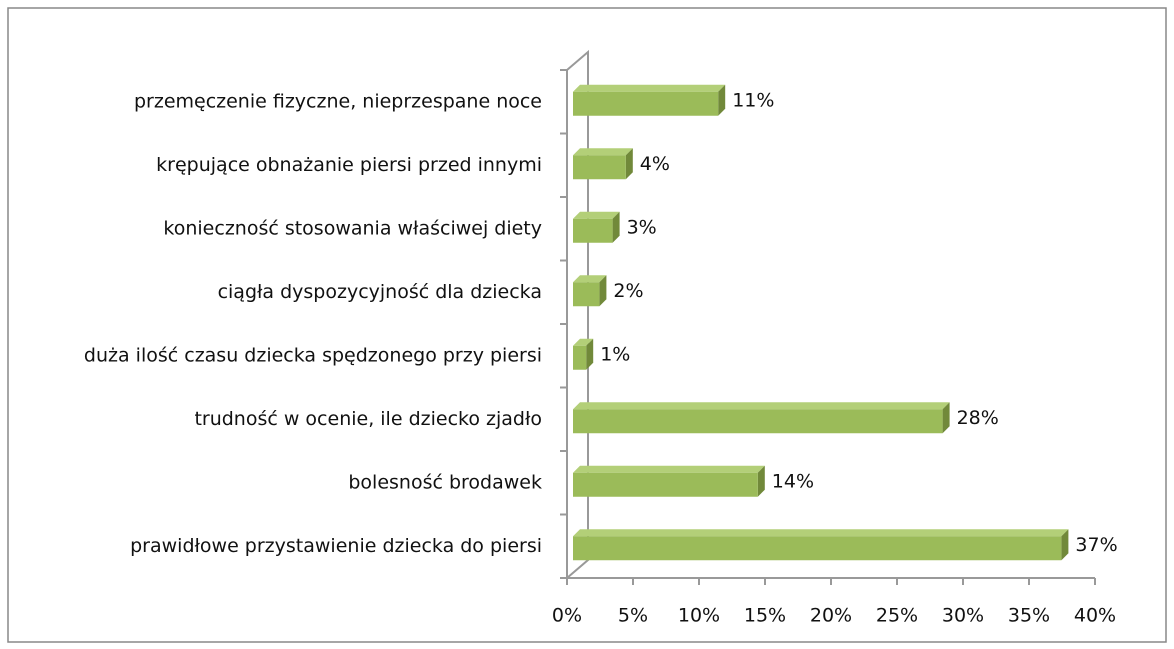 The height and width of the screenshot is (649, 1174). Describe the element at coordinates (699, 616) in the screenshot. I see `x-tick-label: 10%` at that location.